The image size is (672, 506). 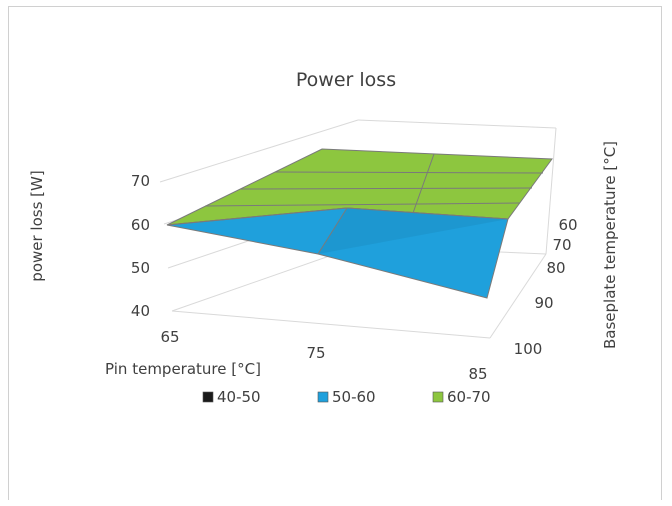 What do you see at coordinates (183, 369) in the screenshot?
I see `x-axis-title: Pin temperature [°C]` at bounding box center [183, 369].